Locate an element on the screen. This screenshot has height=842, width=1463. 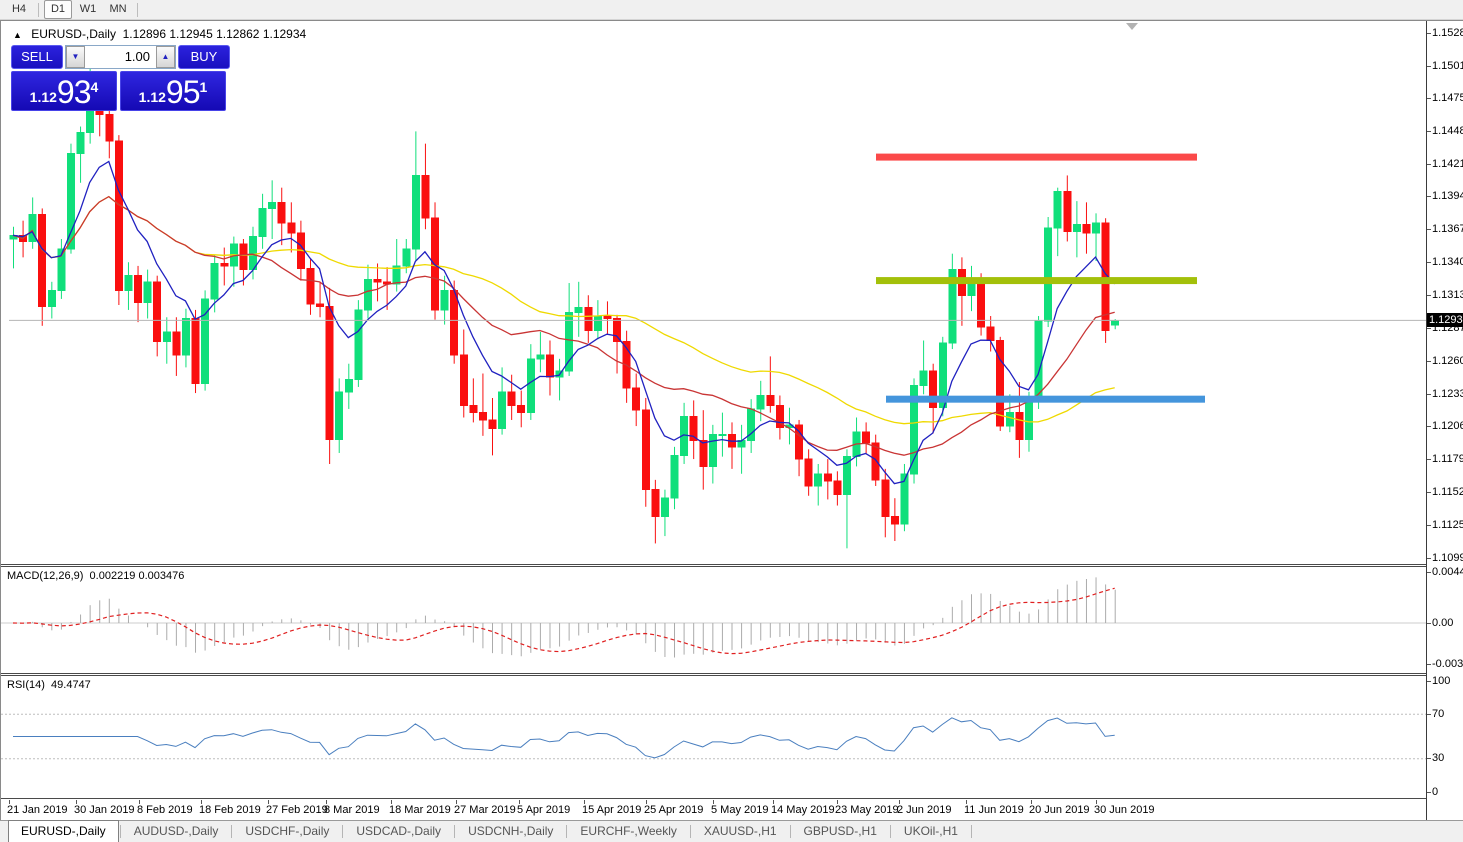
time-tick-label: 20 Jun 2019 is located at coordinates (1059, 810).